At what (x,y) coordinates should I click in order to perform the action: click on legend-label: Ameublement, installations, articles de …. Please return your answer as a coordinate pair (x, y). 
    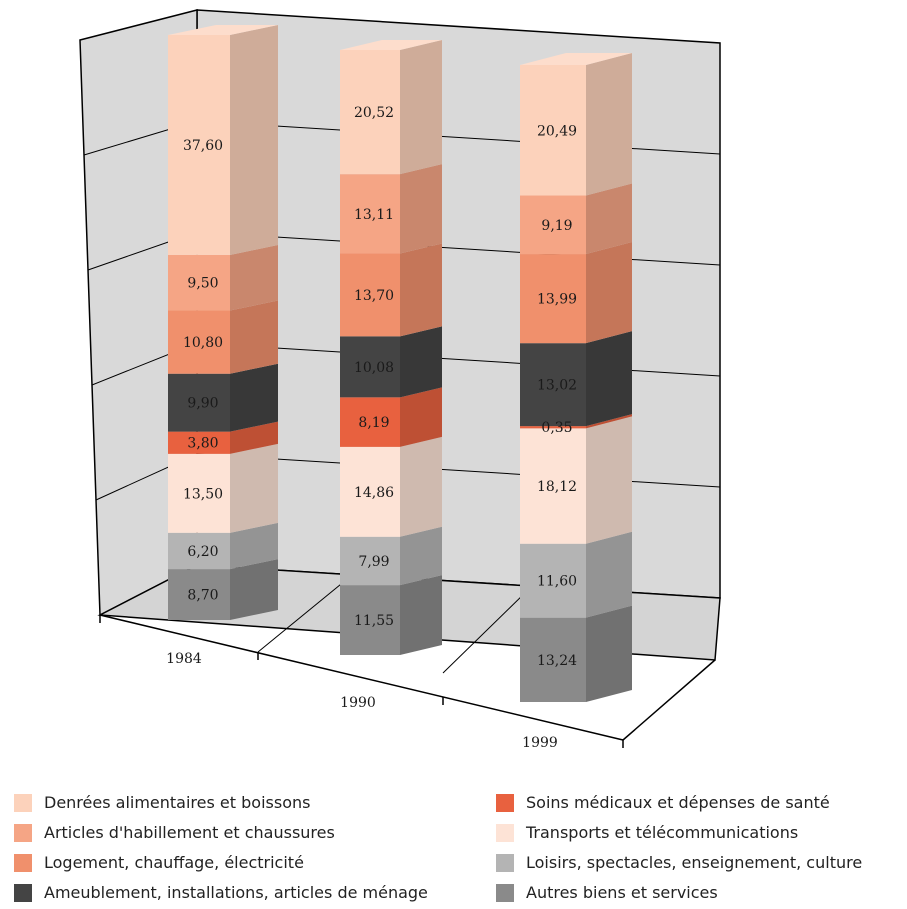
    Looking at the image, I should click on (236, 892).